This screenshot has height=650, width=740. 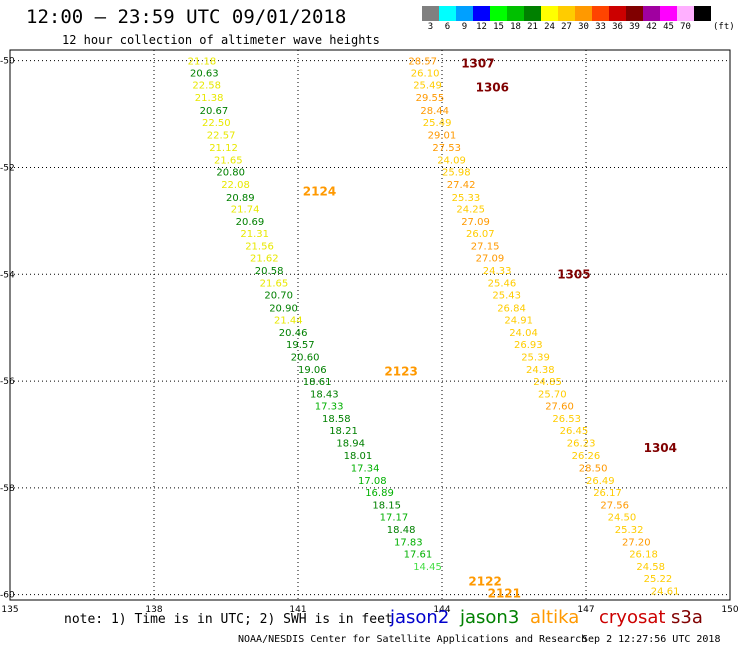 I want to click on wave-height-value: 19.06, so click(x=312, y=370).